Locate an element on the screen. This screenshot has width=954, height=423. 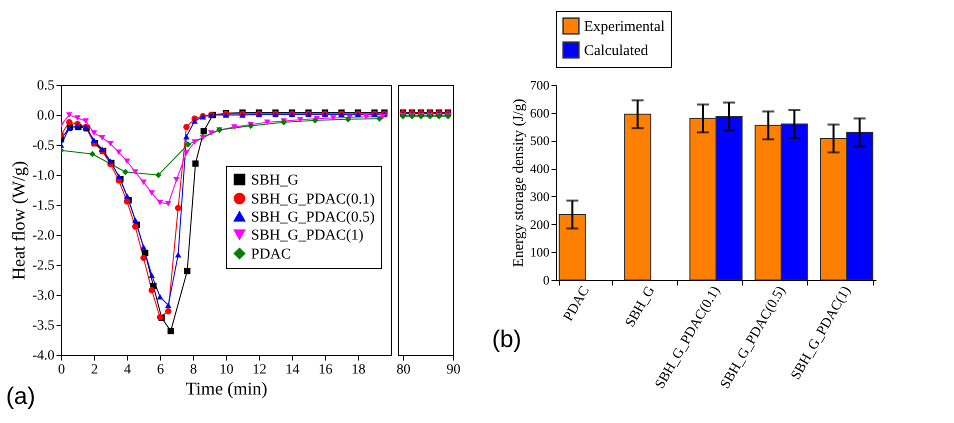
legend-label: SBH_G is located at coordinates (275, 180).